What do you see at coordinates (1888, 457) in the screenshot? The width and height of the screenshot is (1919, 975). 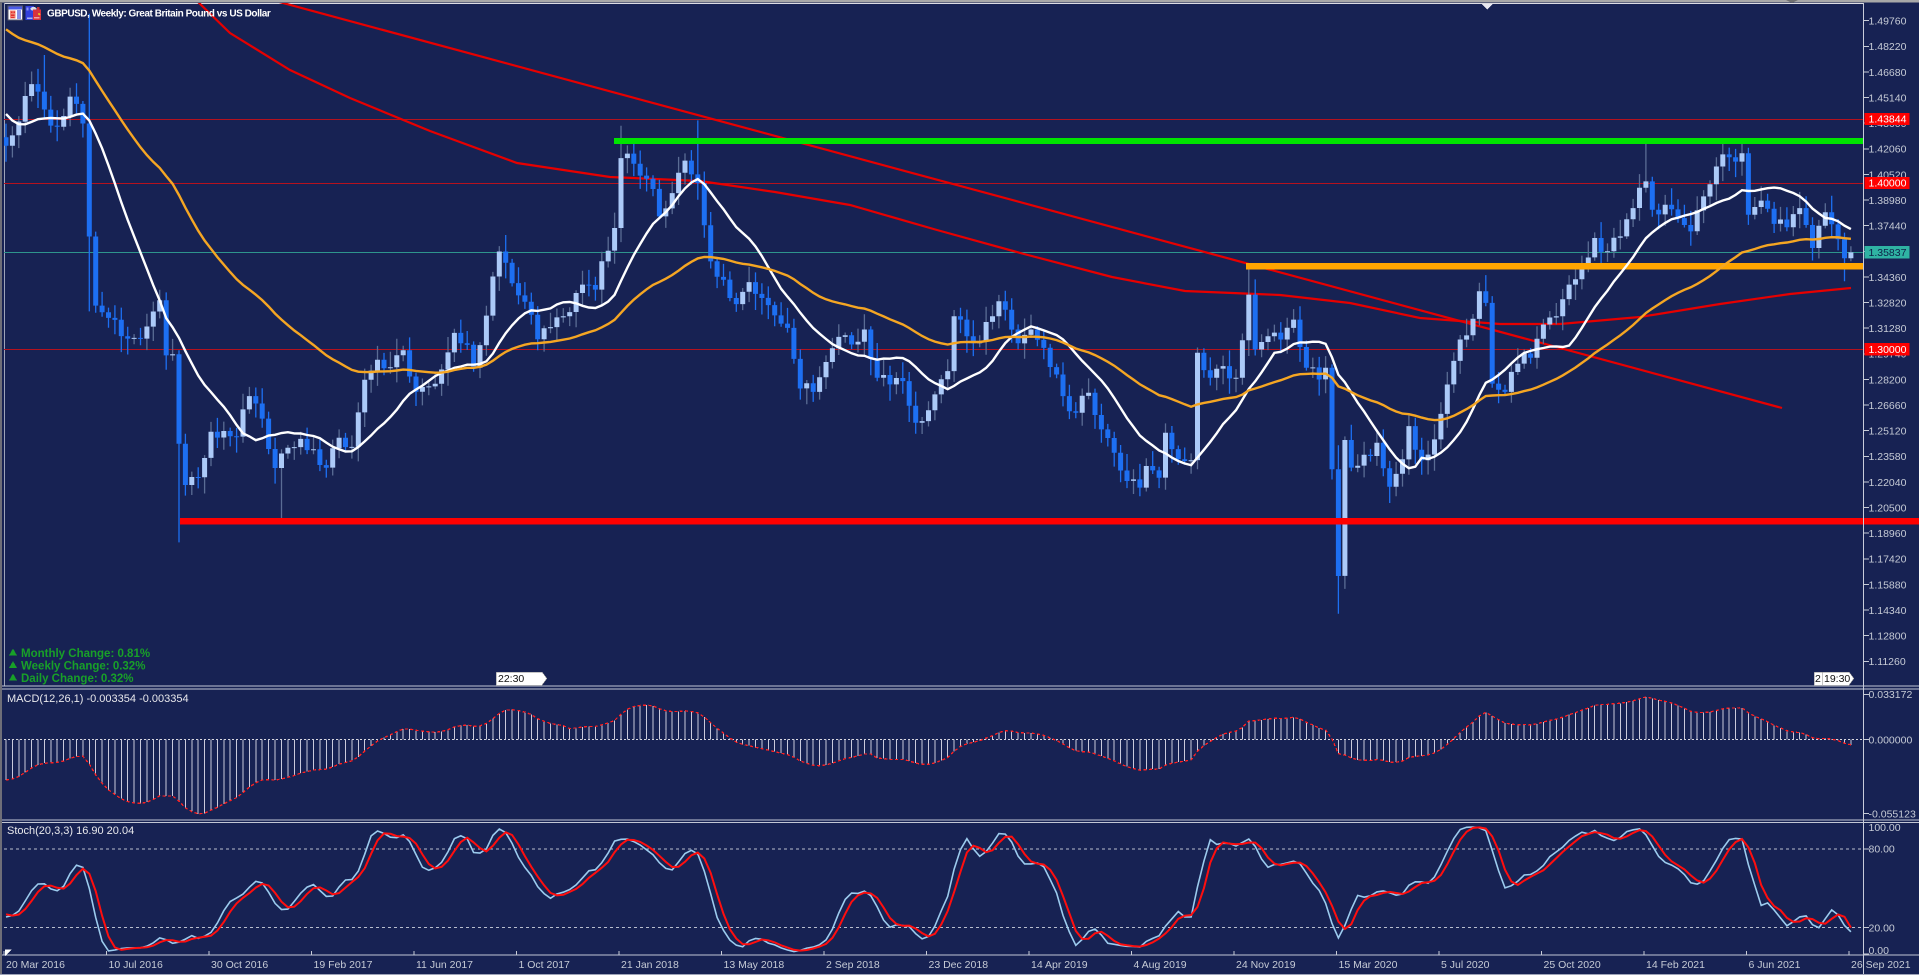 I see `svg-text: 1.23580` at bounding box center [1888, 457].